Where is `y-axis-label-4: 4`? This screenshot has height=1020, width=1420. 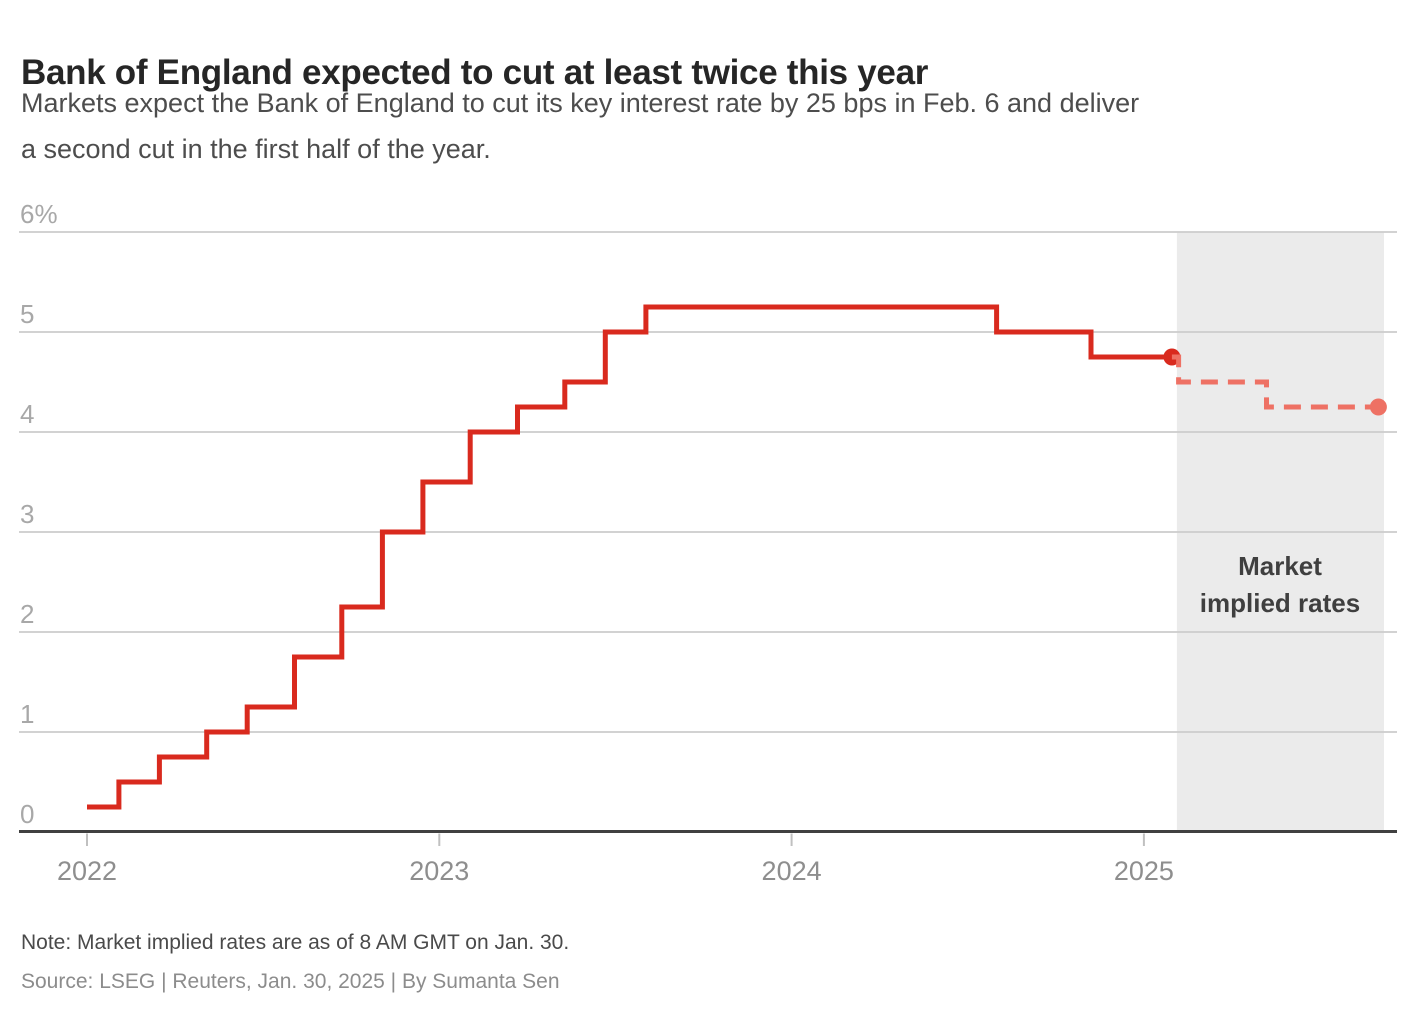
y-axis-label-4: 4 is located at coordinates (27, 414).